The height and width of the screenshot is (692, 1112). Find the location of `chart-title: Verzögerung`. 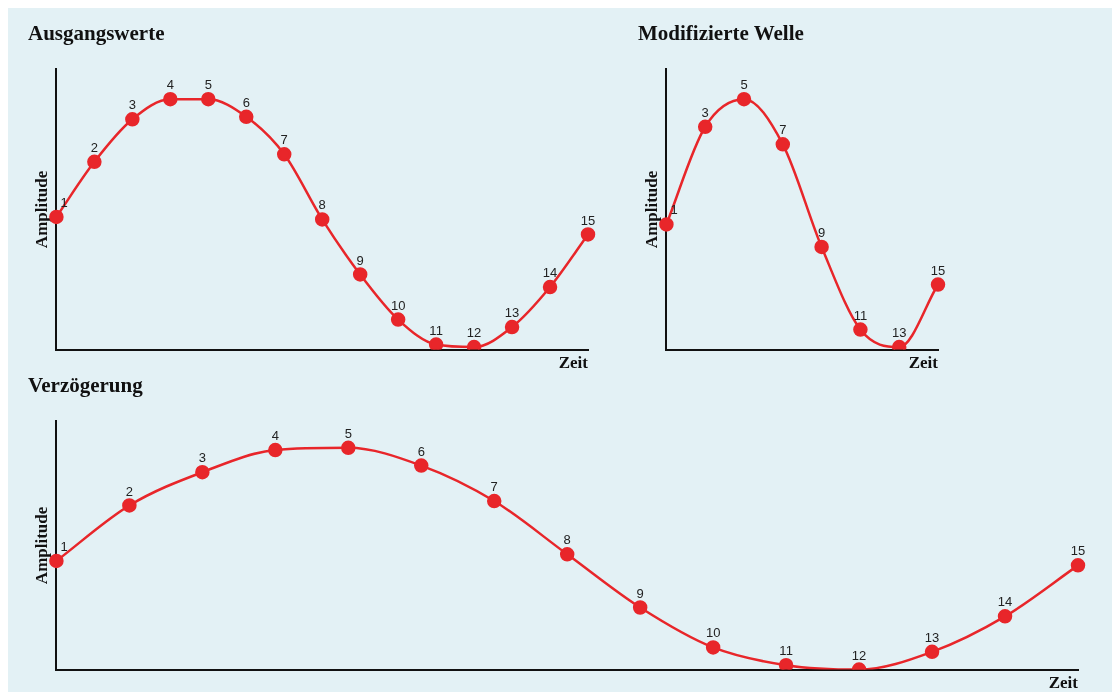

chart-title: Verzögerung is located at coordinates (86, 385).